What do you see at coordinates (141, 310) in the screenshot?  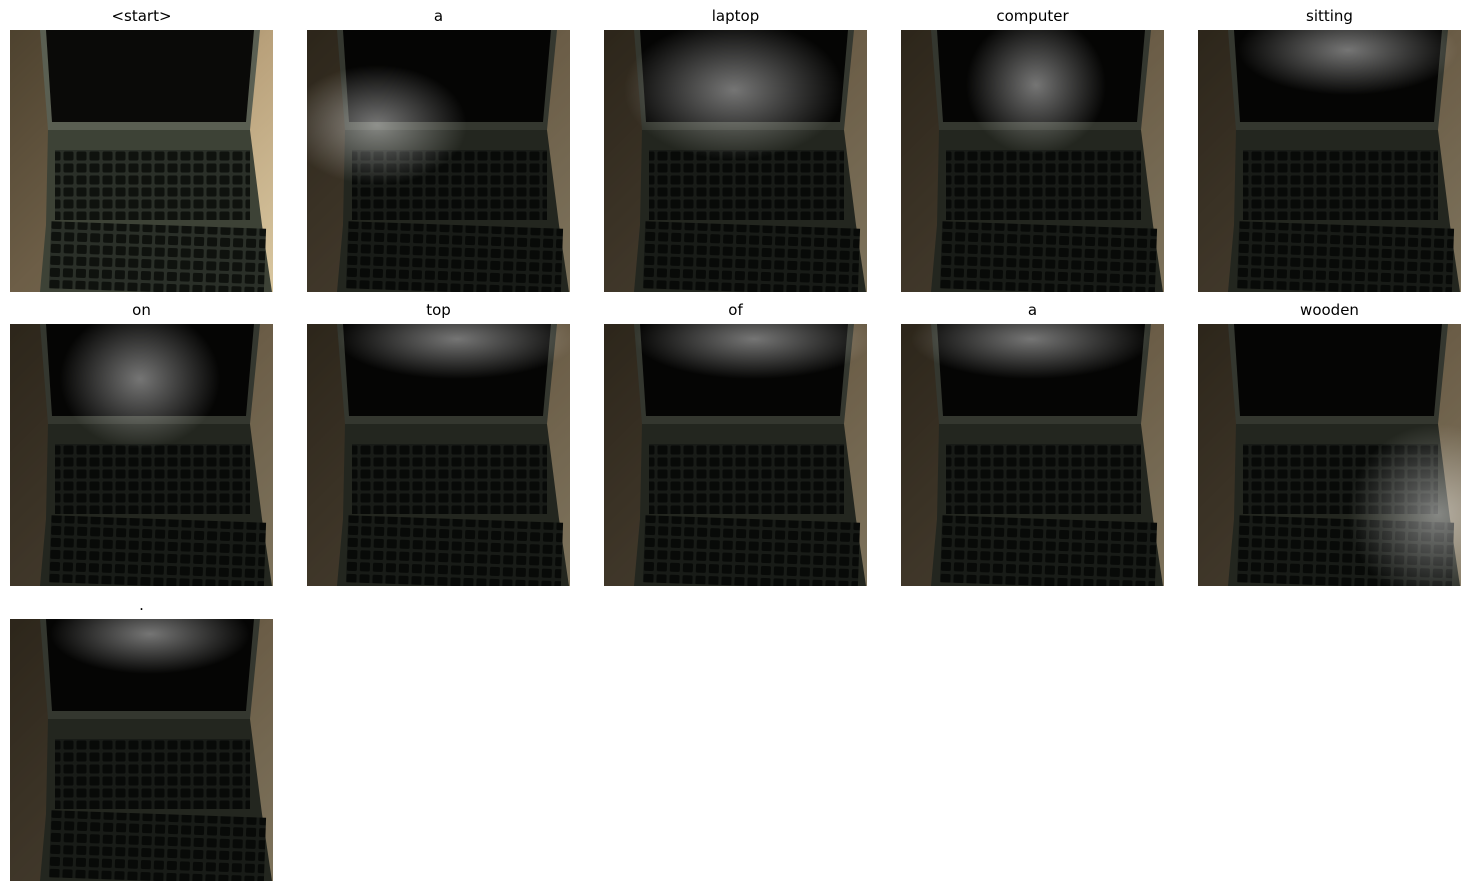 I see `panel-title: on` at bounding box center [141, 310].